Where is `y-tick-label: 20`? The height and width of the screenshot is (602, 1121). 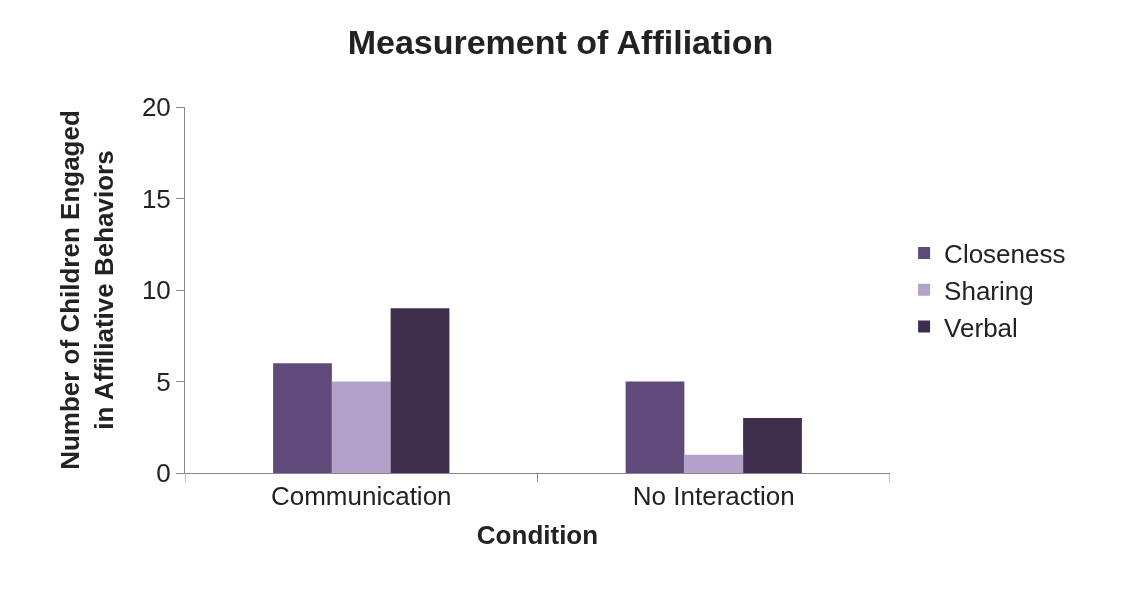
y-tick-label: 20 is located at coordinates (156, 107).